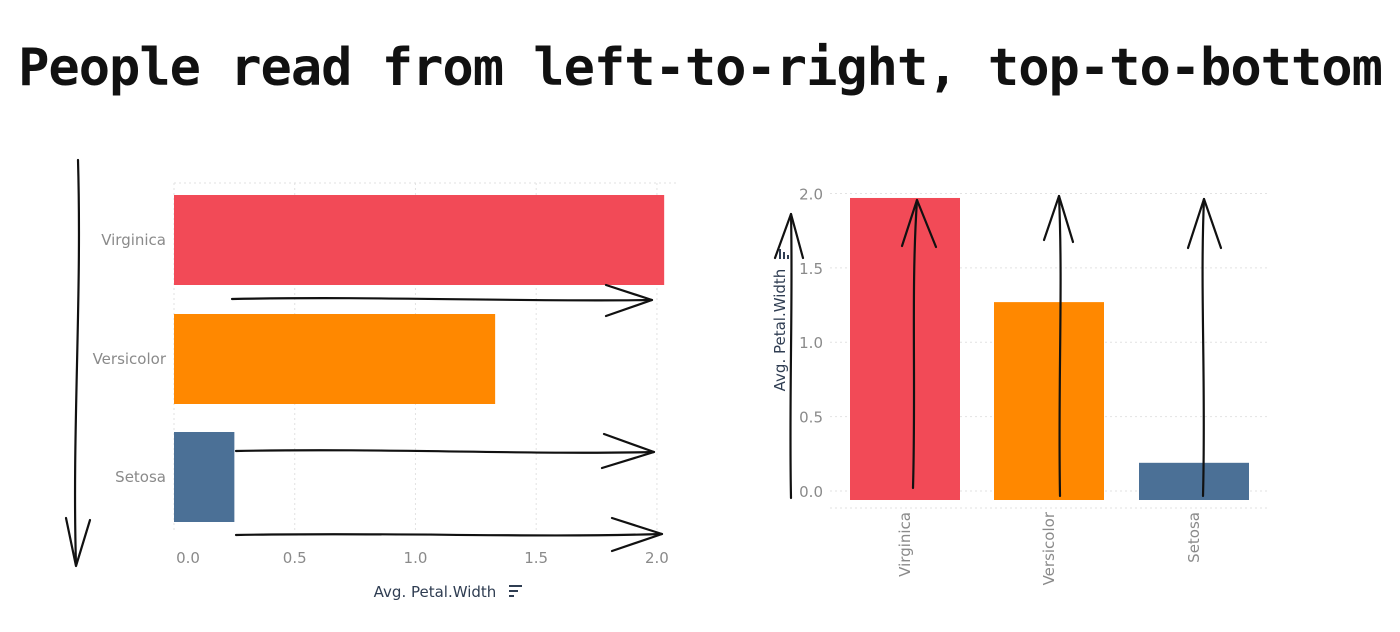 Image resolution: width=1400 pixels, height=632 pixels. Describe the element at coordinates (77, 362) in the screenshot. I see `arrow-down-reading` at that location.